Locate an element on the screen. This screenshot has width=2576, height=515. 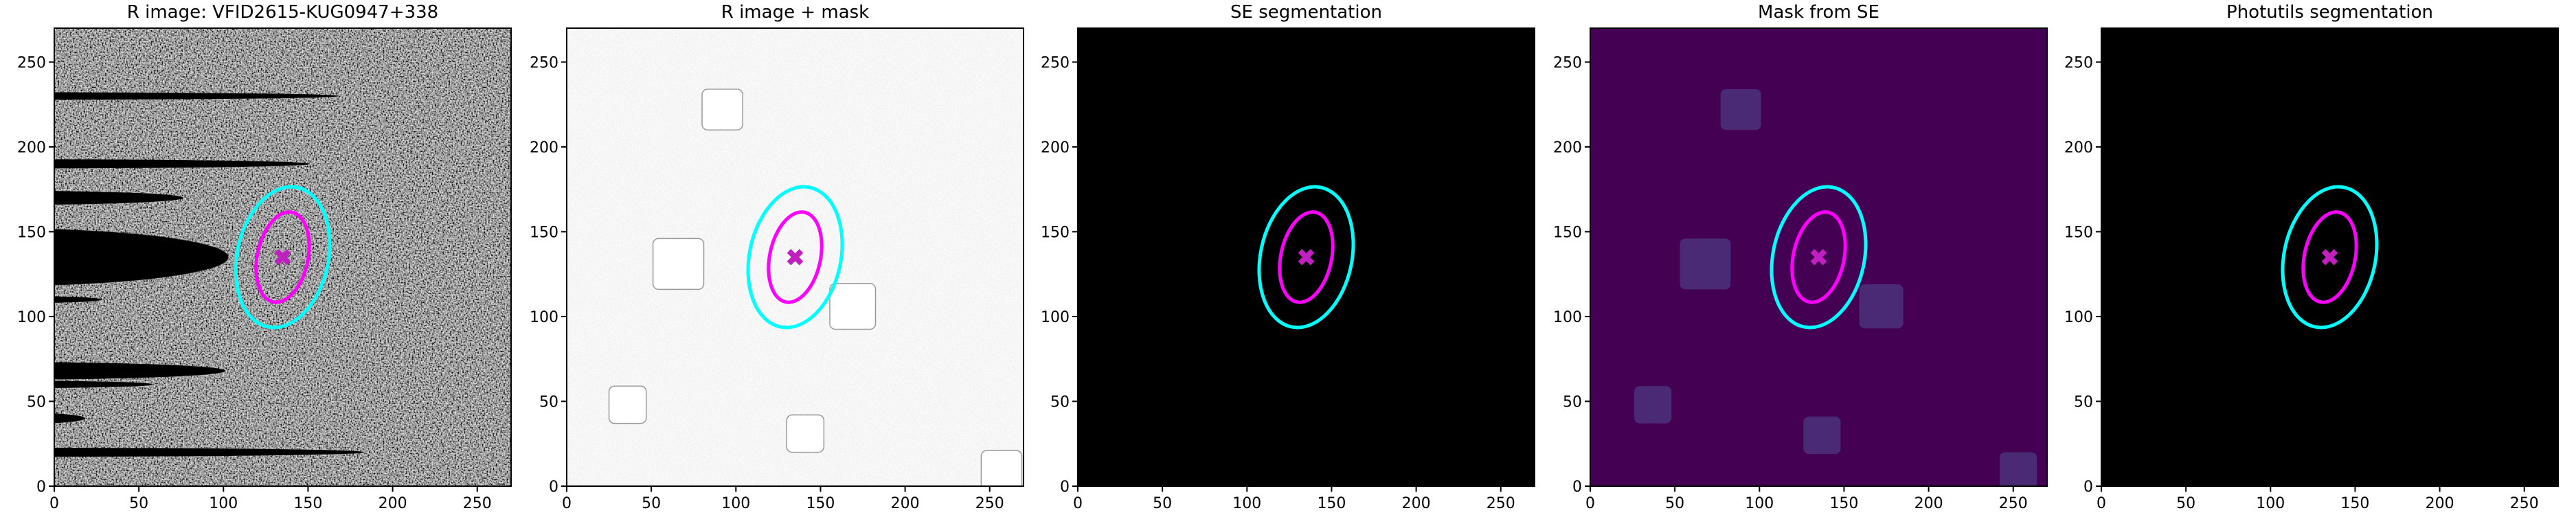
panel-title: R image + mask is located at coordinates (795, 12).